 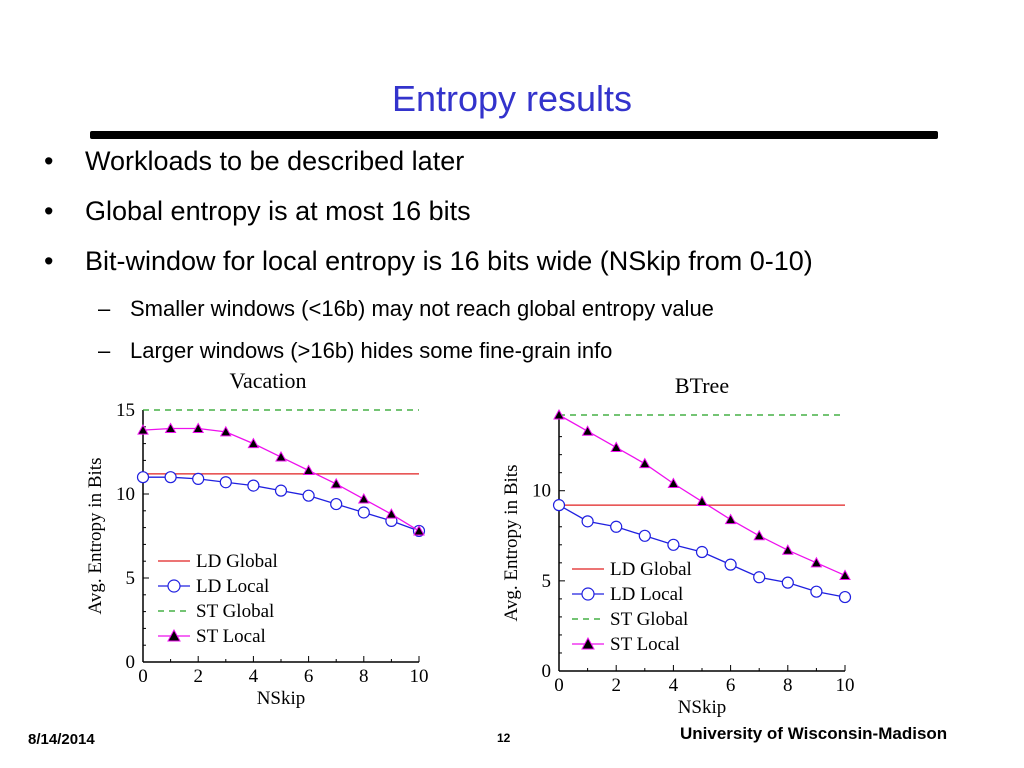 What do you see at coordinates (278, 211) in the screenshot?
I see `bullet-text: Global entropy is at most 16 bits` at bounding box center [278, 211].